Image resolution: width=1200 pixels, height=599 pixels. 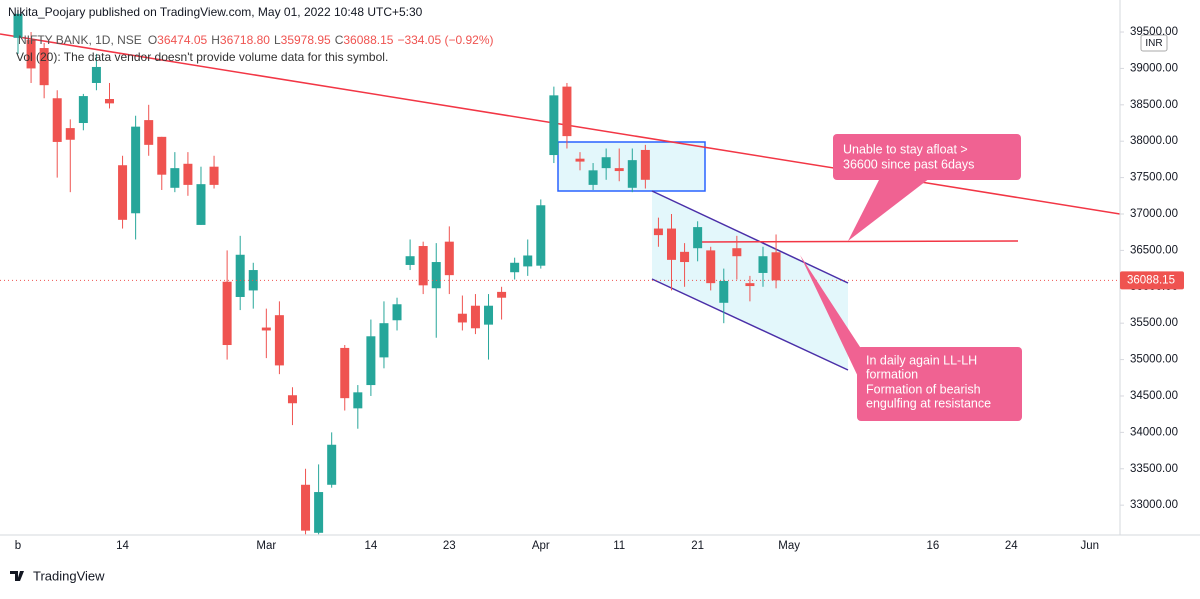 What do you see at coordinates (1154, 32) in the screenshot?
I see `y-tick-label: 39500.00` at bounding box center [1154, 32].